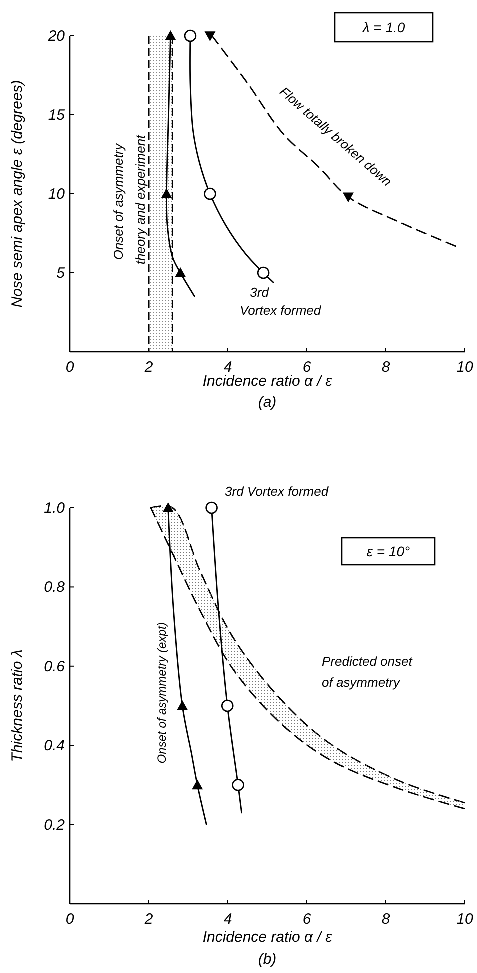 This screenshot has width=477, height=973. I want to click on note-box: ε = 10°, so click(388, 551).